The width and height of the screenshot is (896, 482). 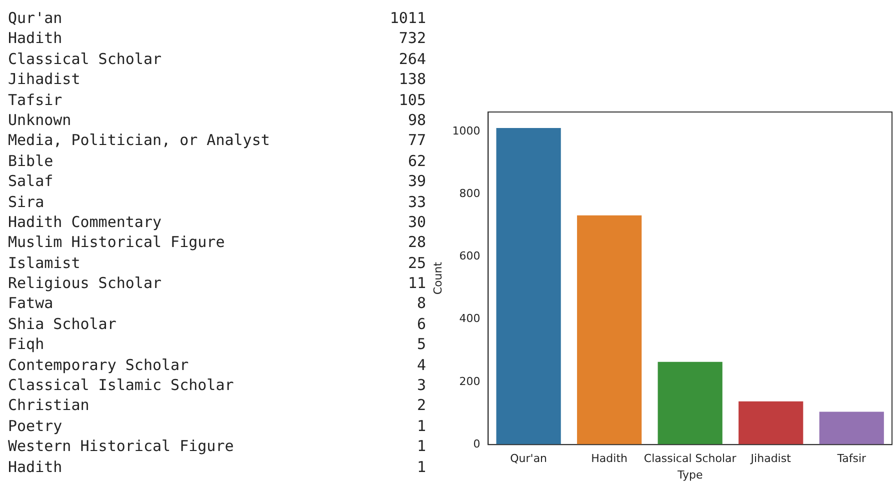 I want to click on category-label: Hadith Commentary, so click(x=85, y=222).